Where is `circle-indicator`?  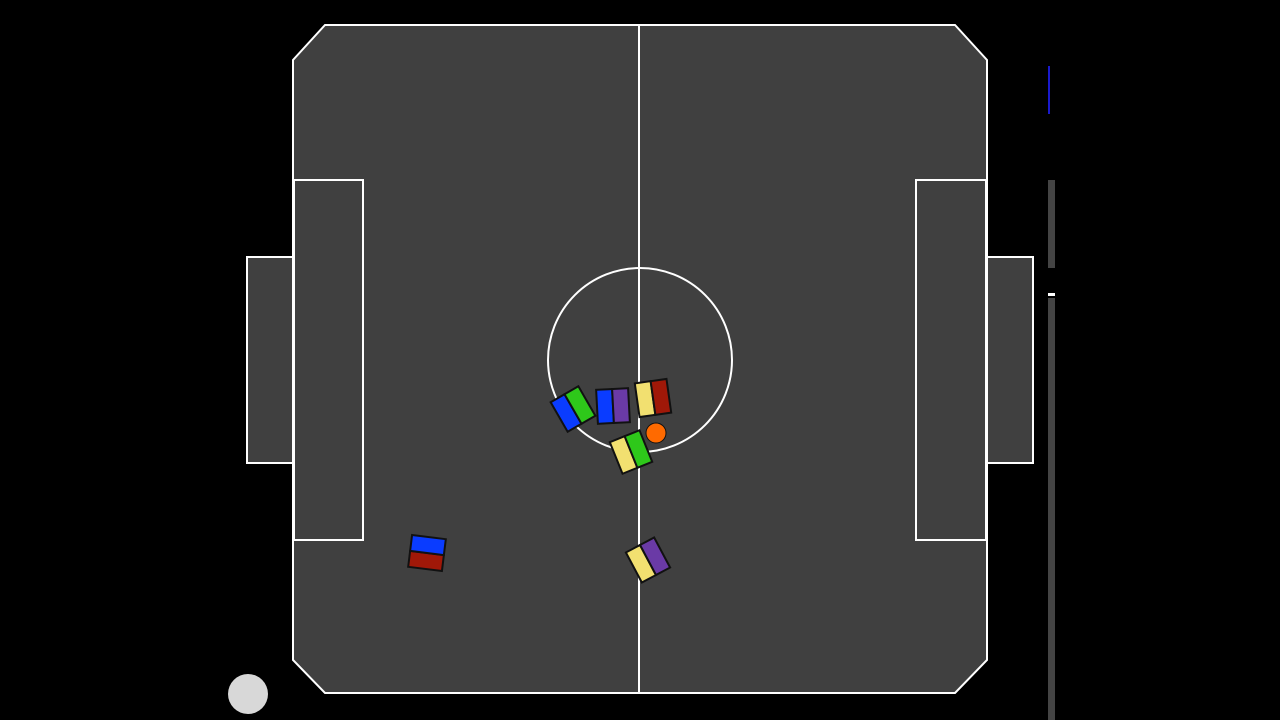
circle-indicator is located at coordinates (248, 694).